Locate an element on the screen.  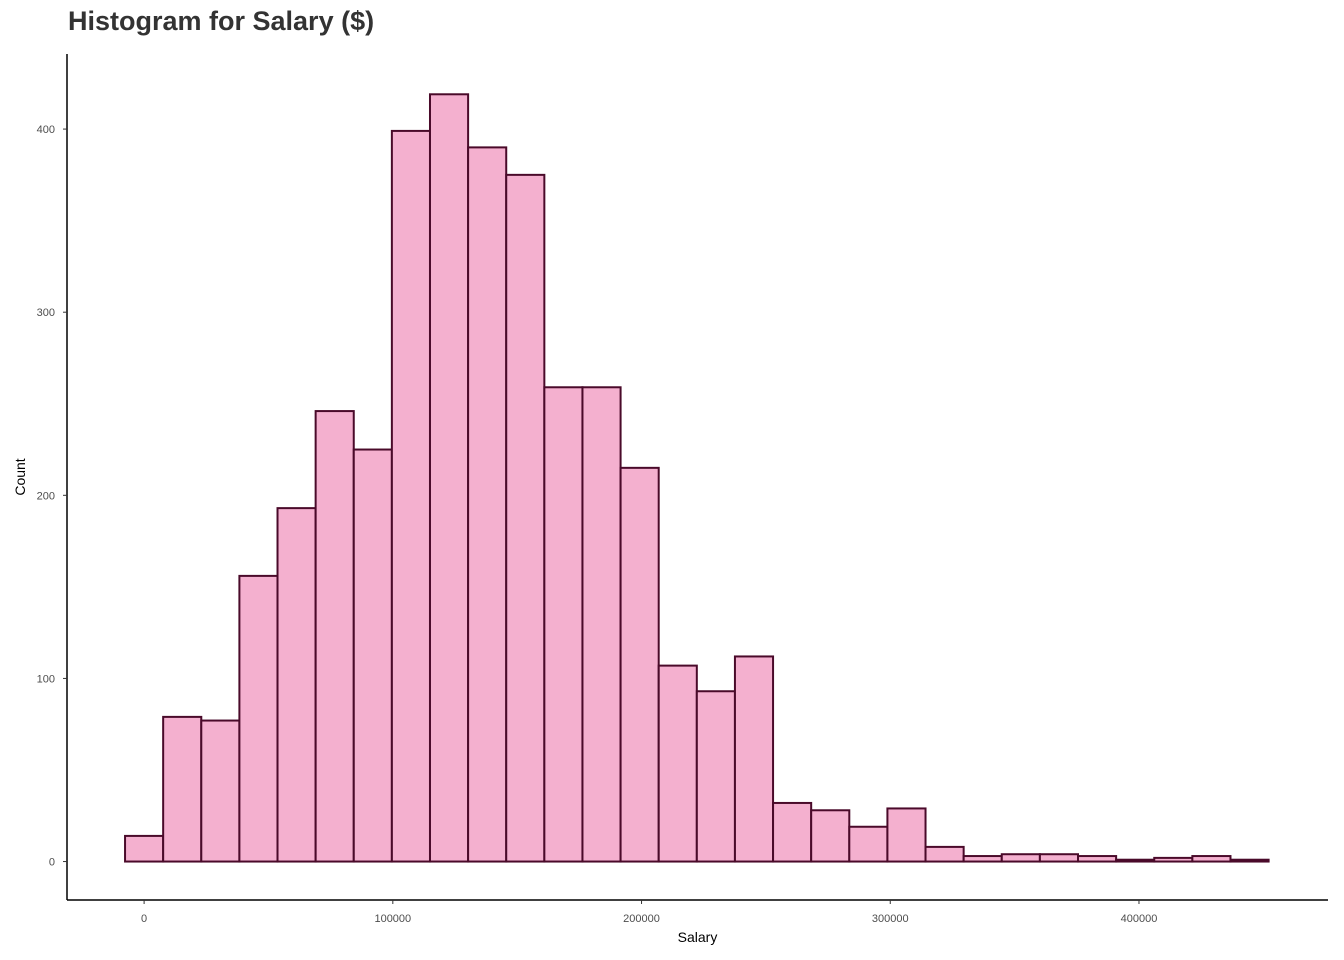
x-axis-title: Salary is located at coordinates (698, 937).